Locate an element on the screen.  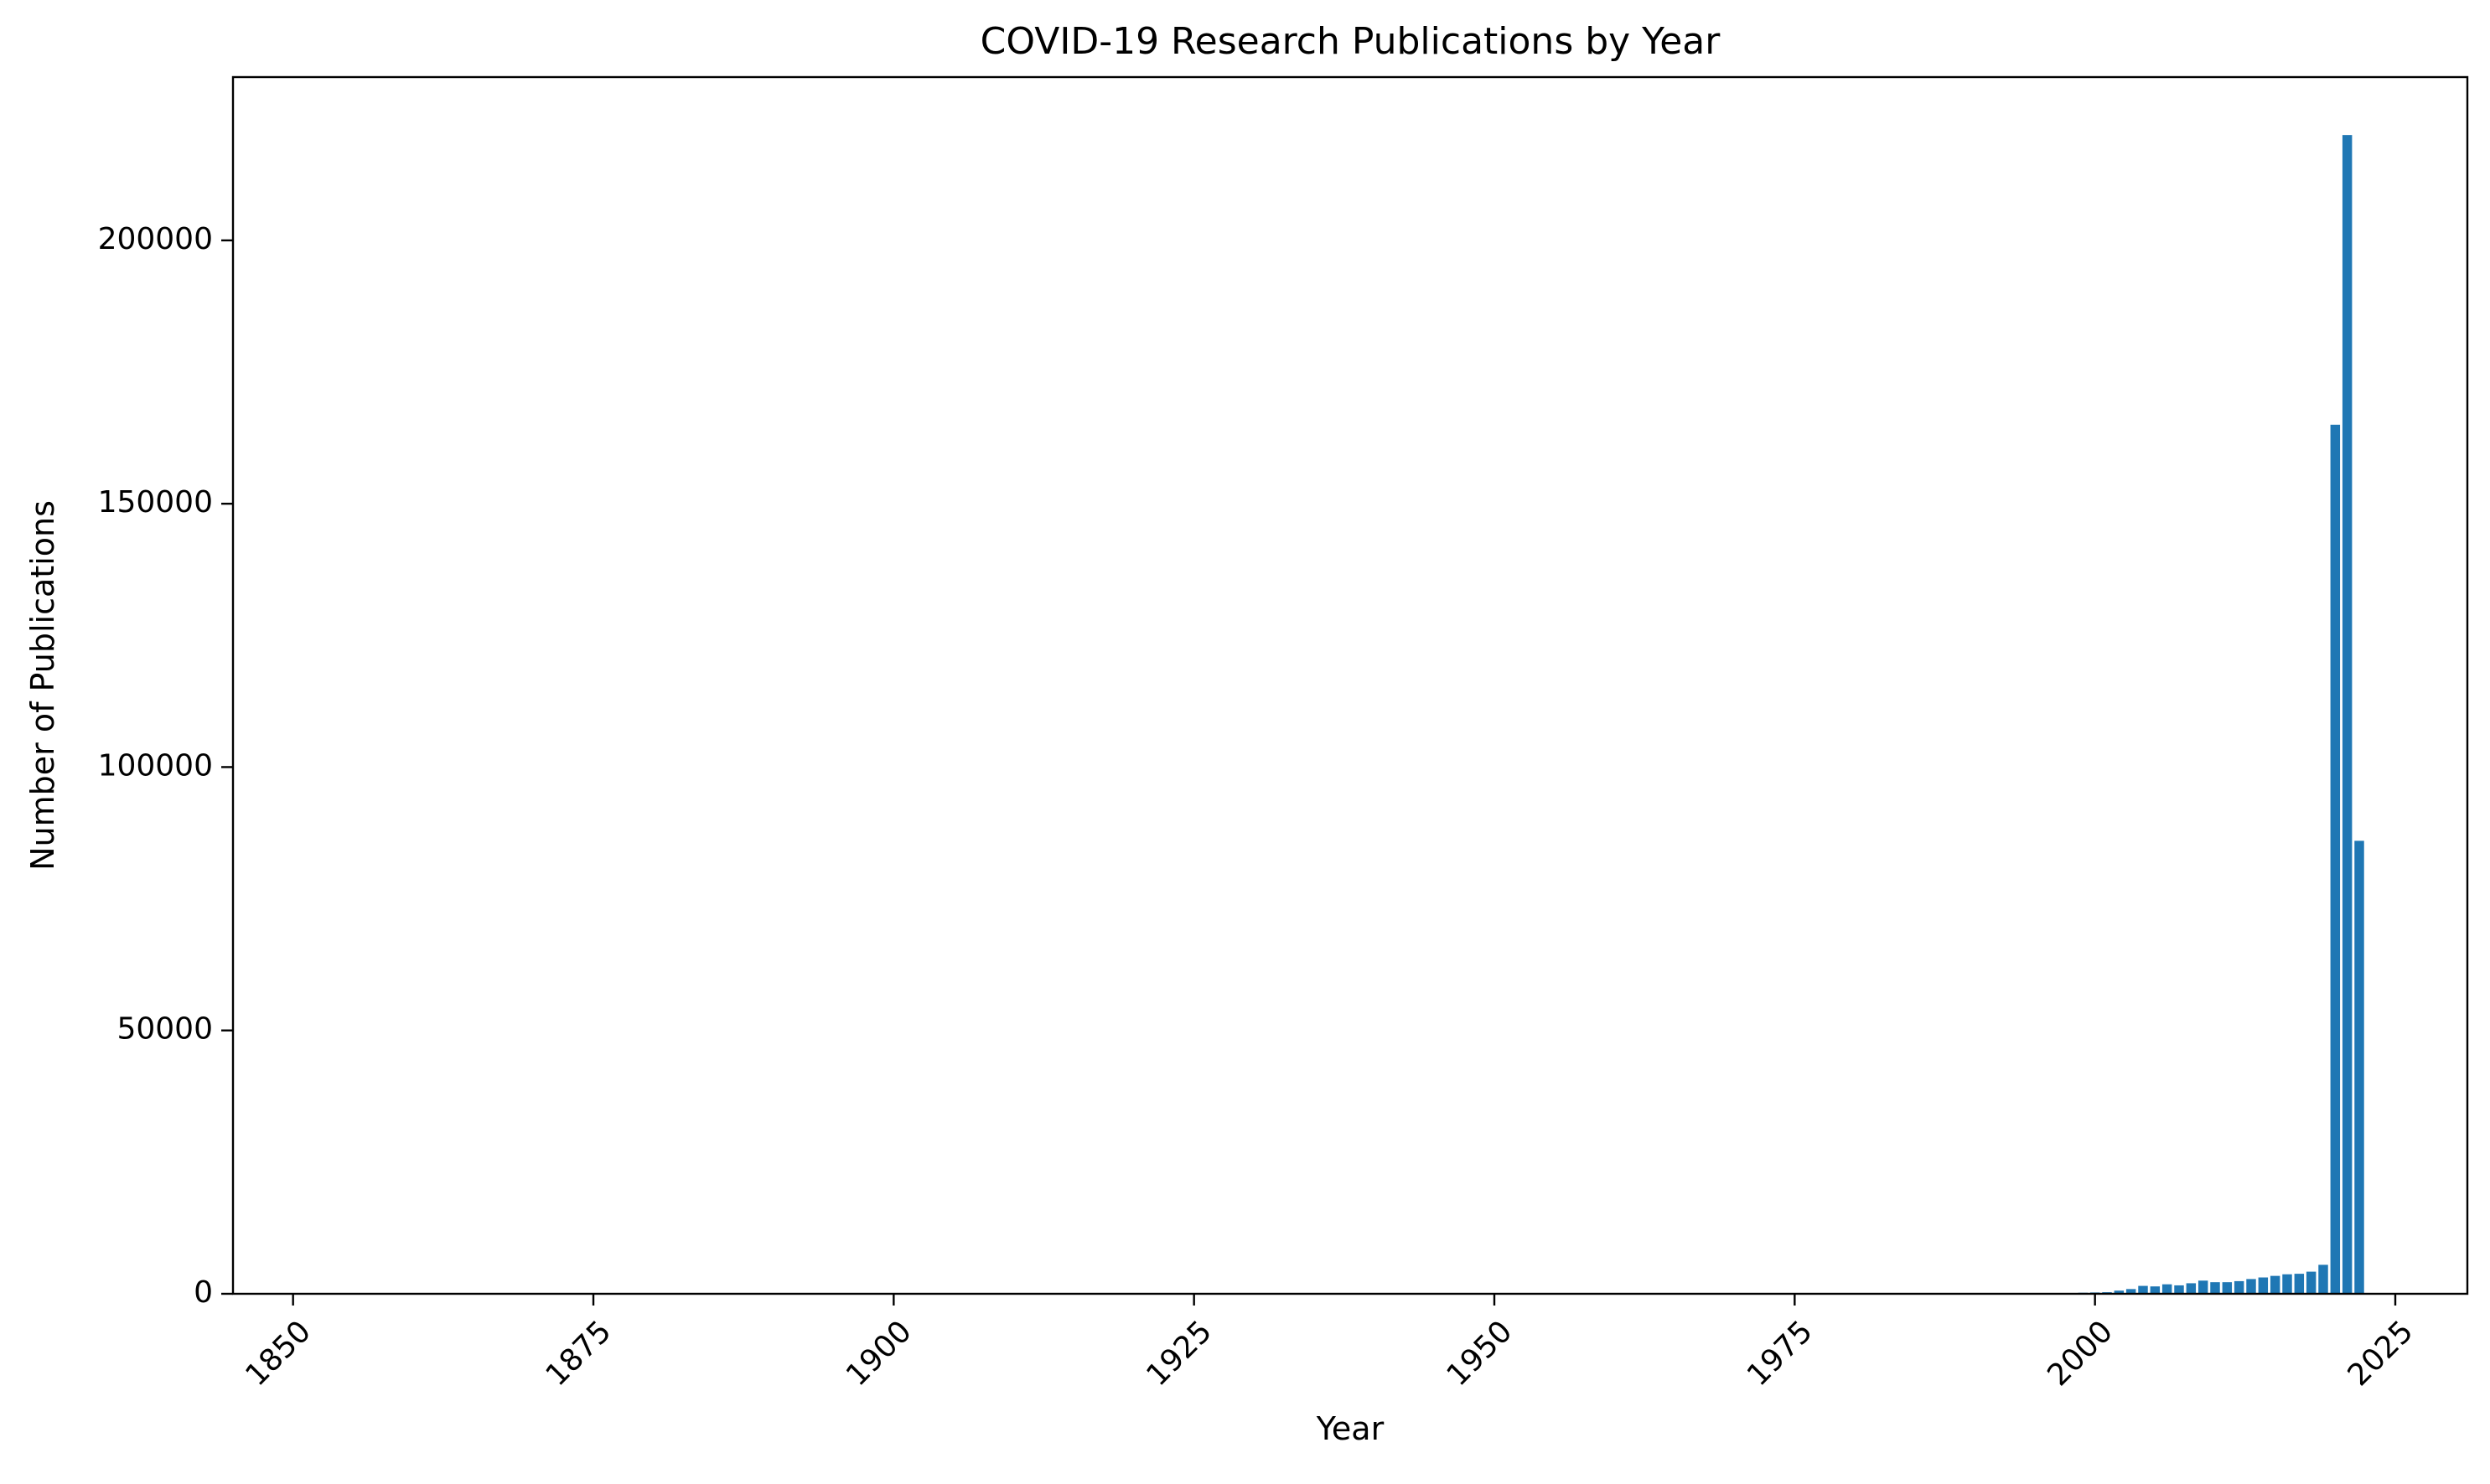
y-tick-label: 0 is located at coordinates (203, 1293).